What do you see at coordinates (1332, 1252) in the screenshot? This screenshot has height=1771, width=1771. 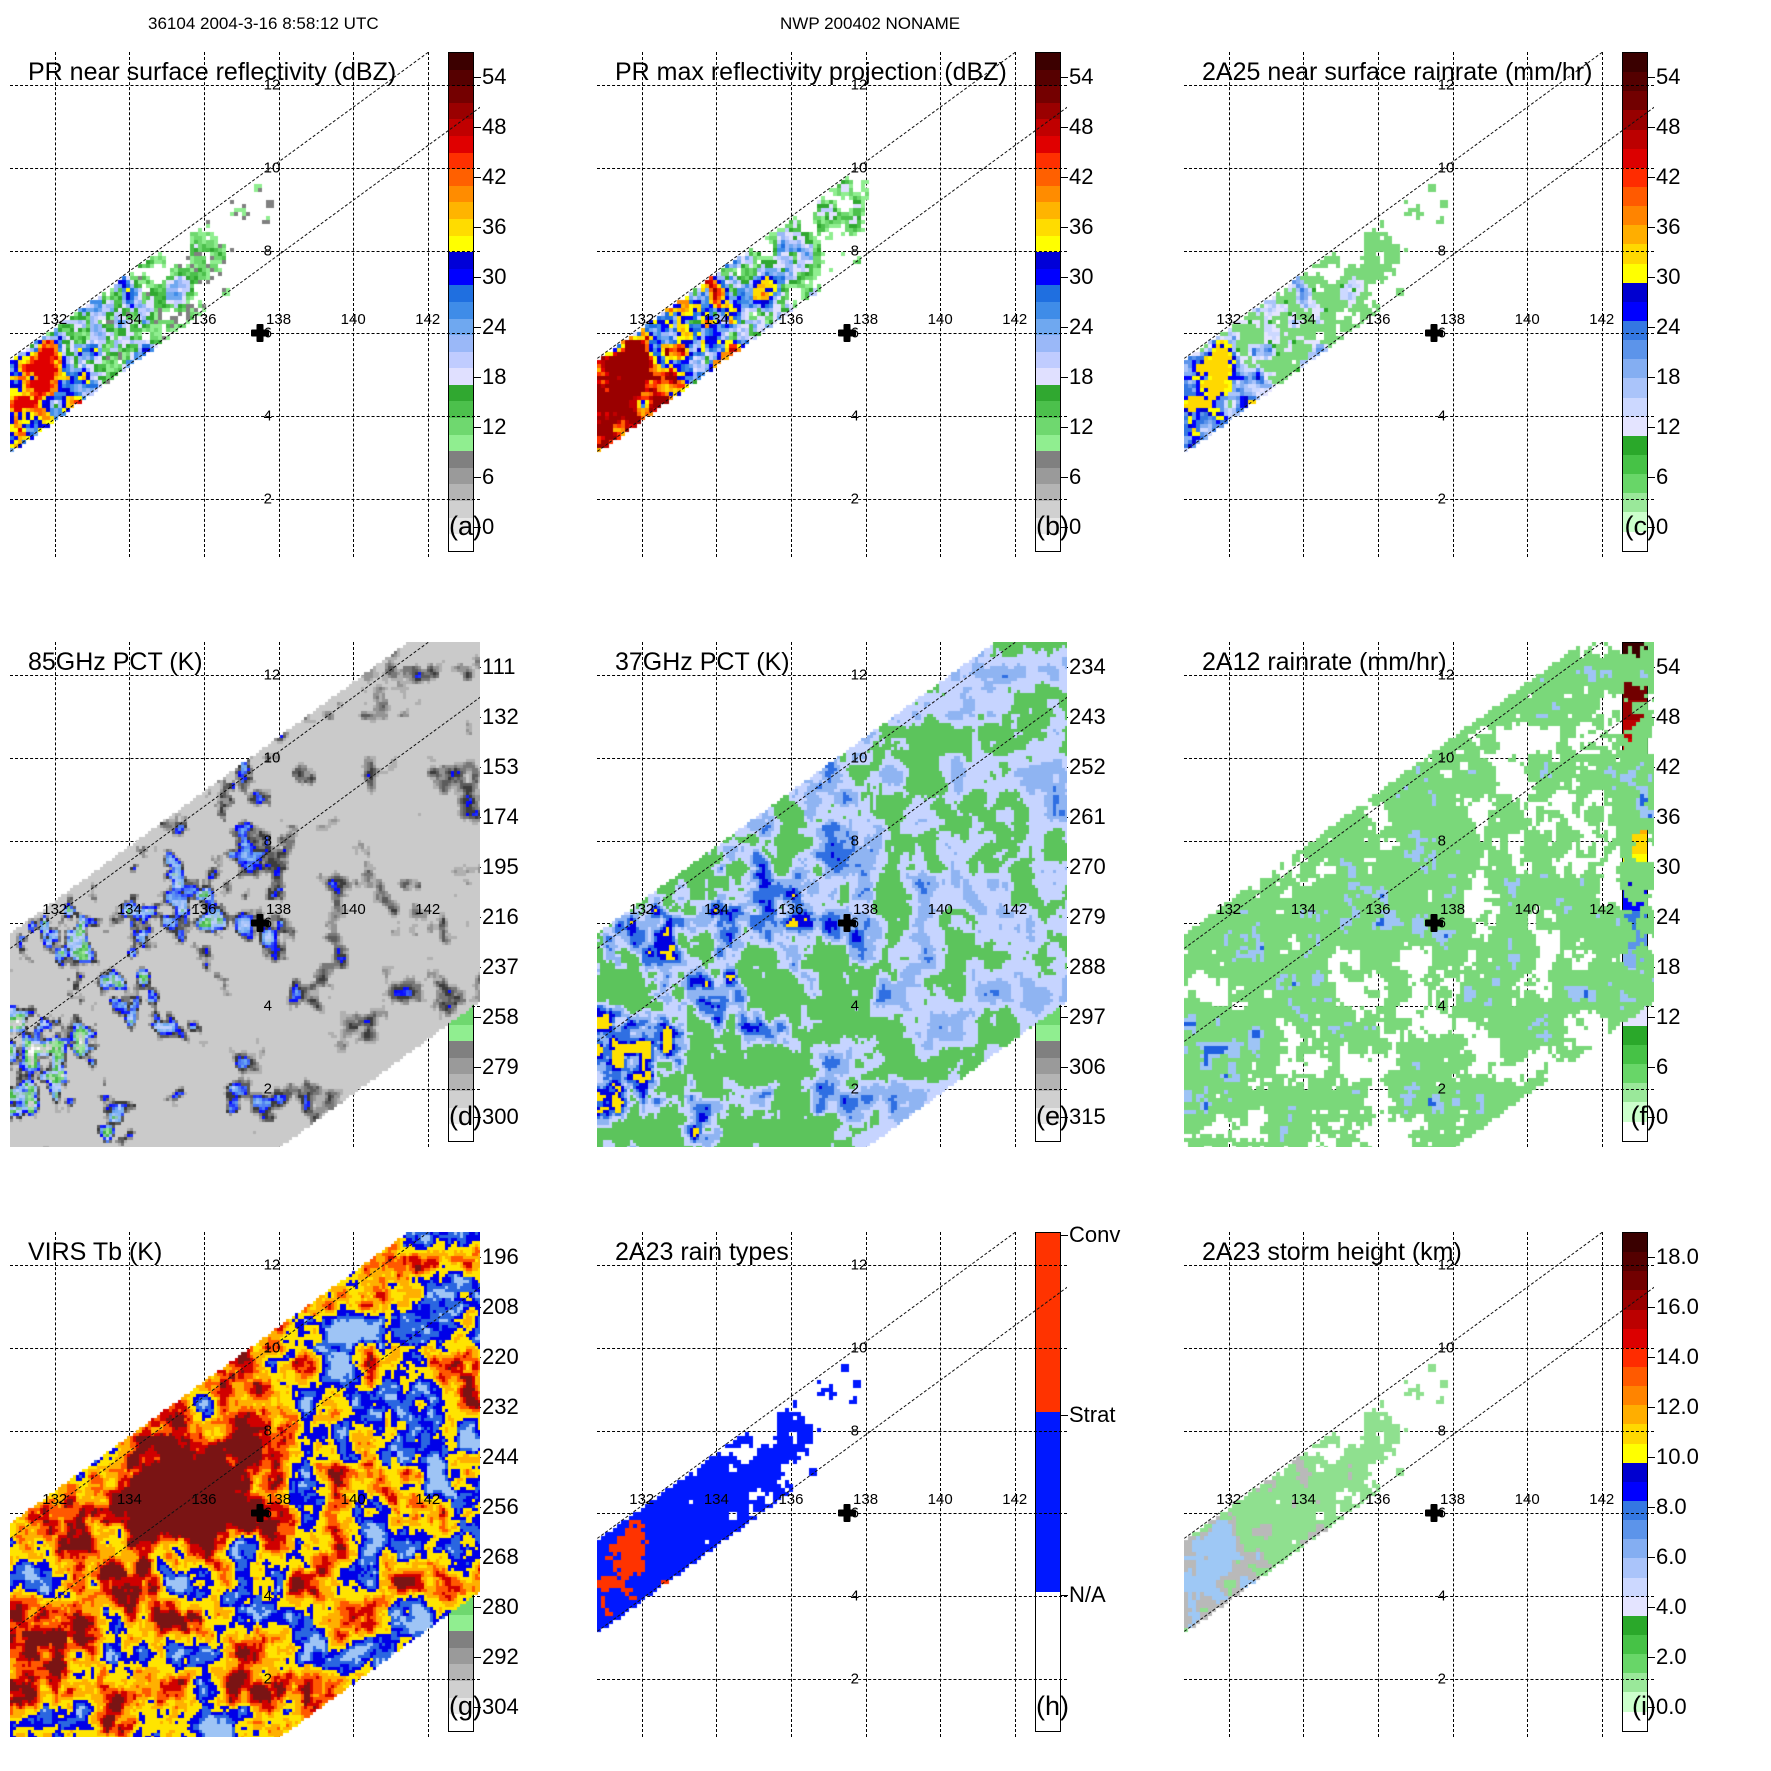 I see `panel-title-i: 2A23 storm height (km)` at bounding box center [1332, 1252].